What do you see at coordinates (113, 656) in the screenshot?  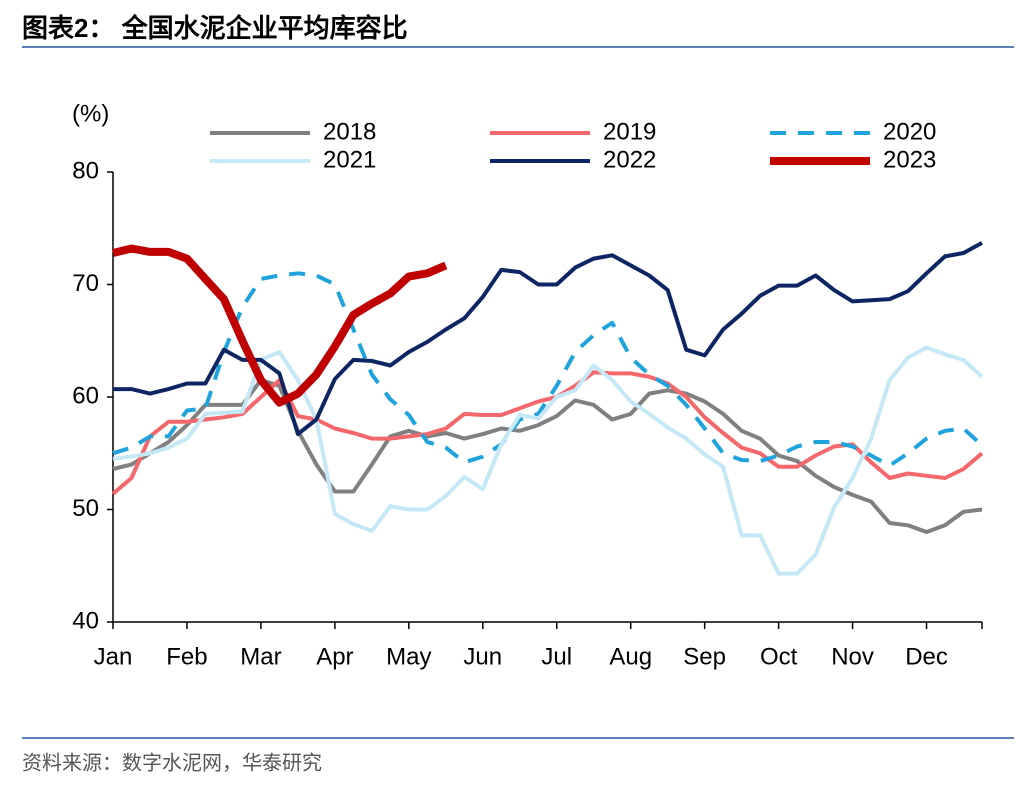 I see `x-tick-label: Jan` at bounding box center [113, 656].